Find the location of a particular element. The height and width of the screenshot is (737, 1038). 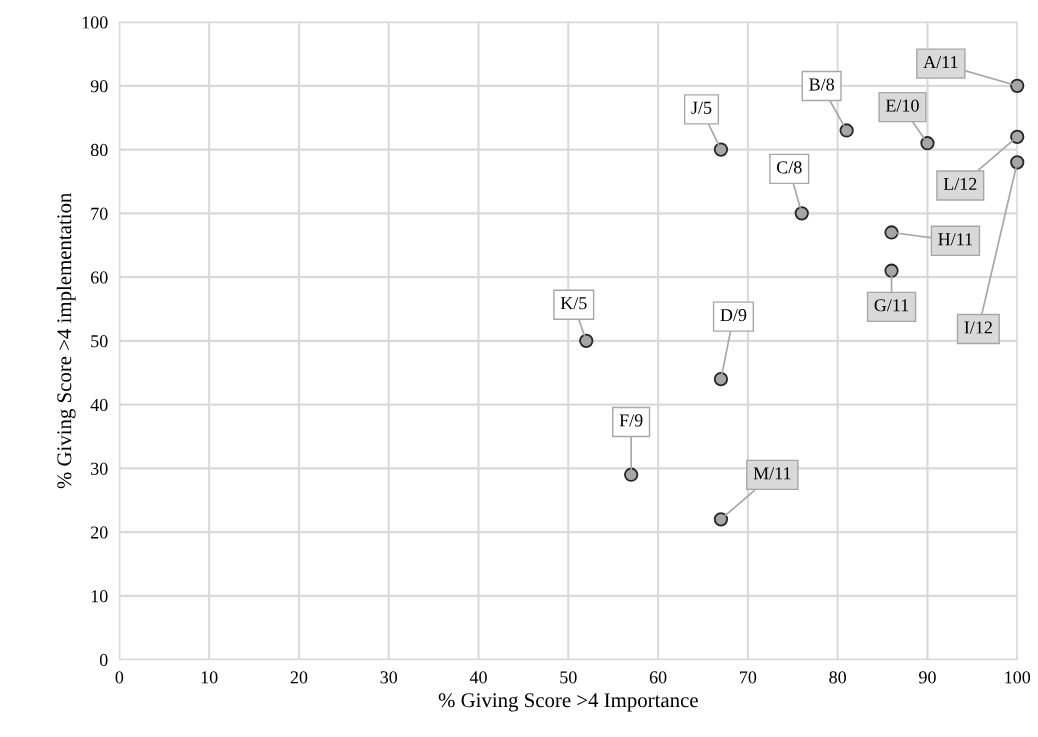

x-tick-label: 30 is located at coordinates (389, 677).